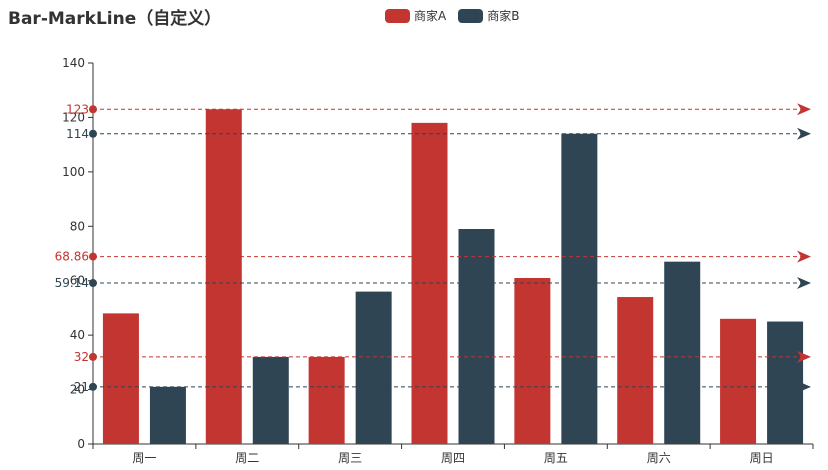 This screenshot has width=828, height=470. Describe the element at coordinates (81, 444) in the screenshot. I see `y-tick-label-0: 0` at that location.